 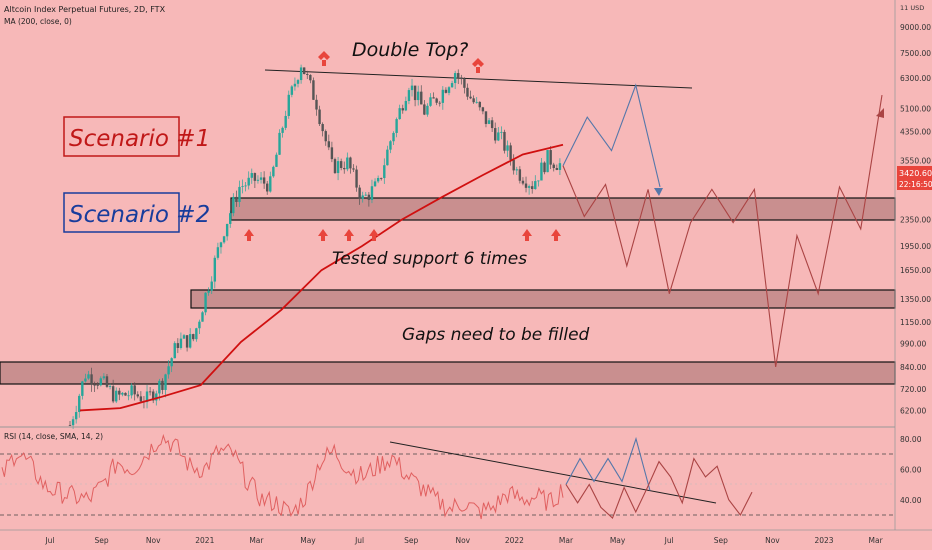 I want to click on scenario2-label: Scenario #2, so click(x=139, y=215).